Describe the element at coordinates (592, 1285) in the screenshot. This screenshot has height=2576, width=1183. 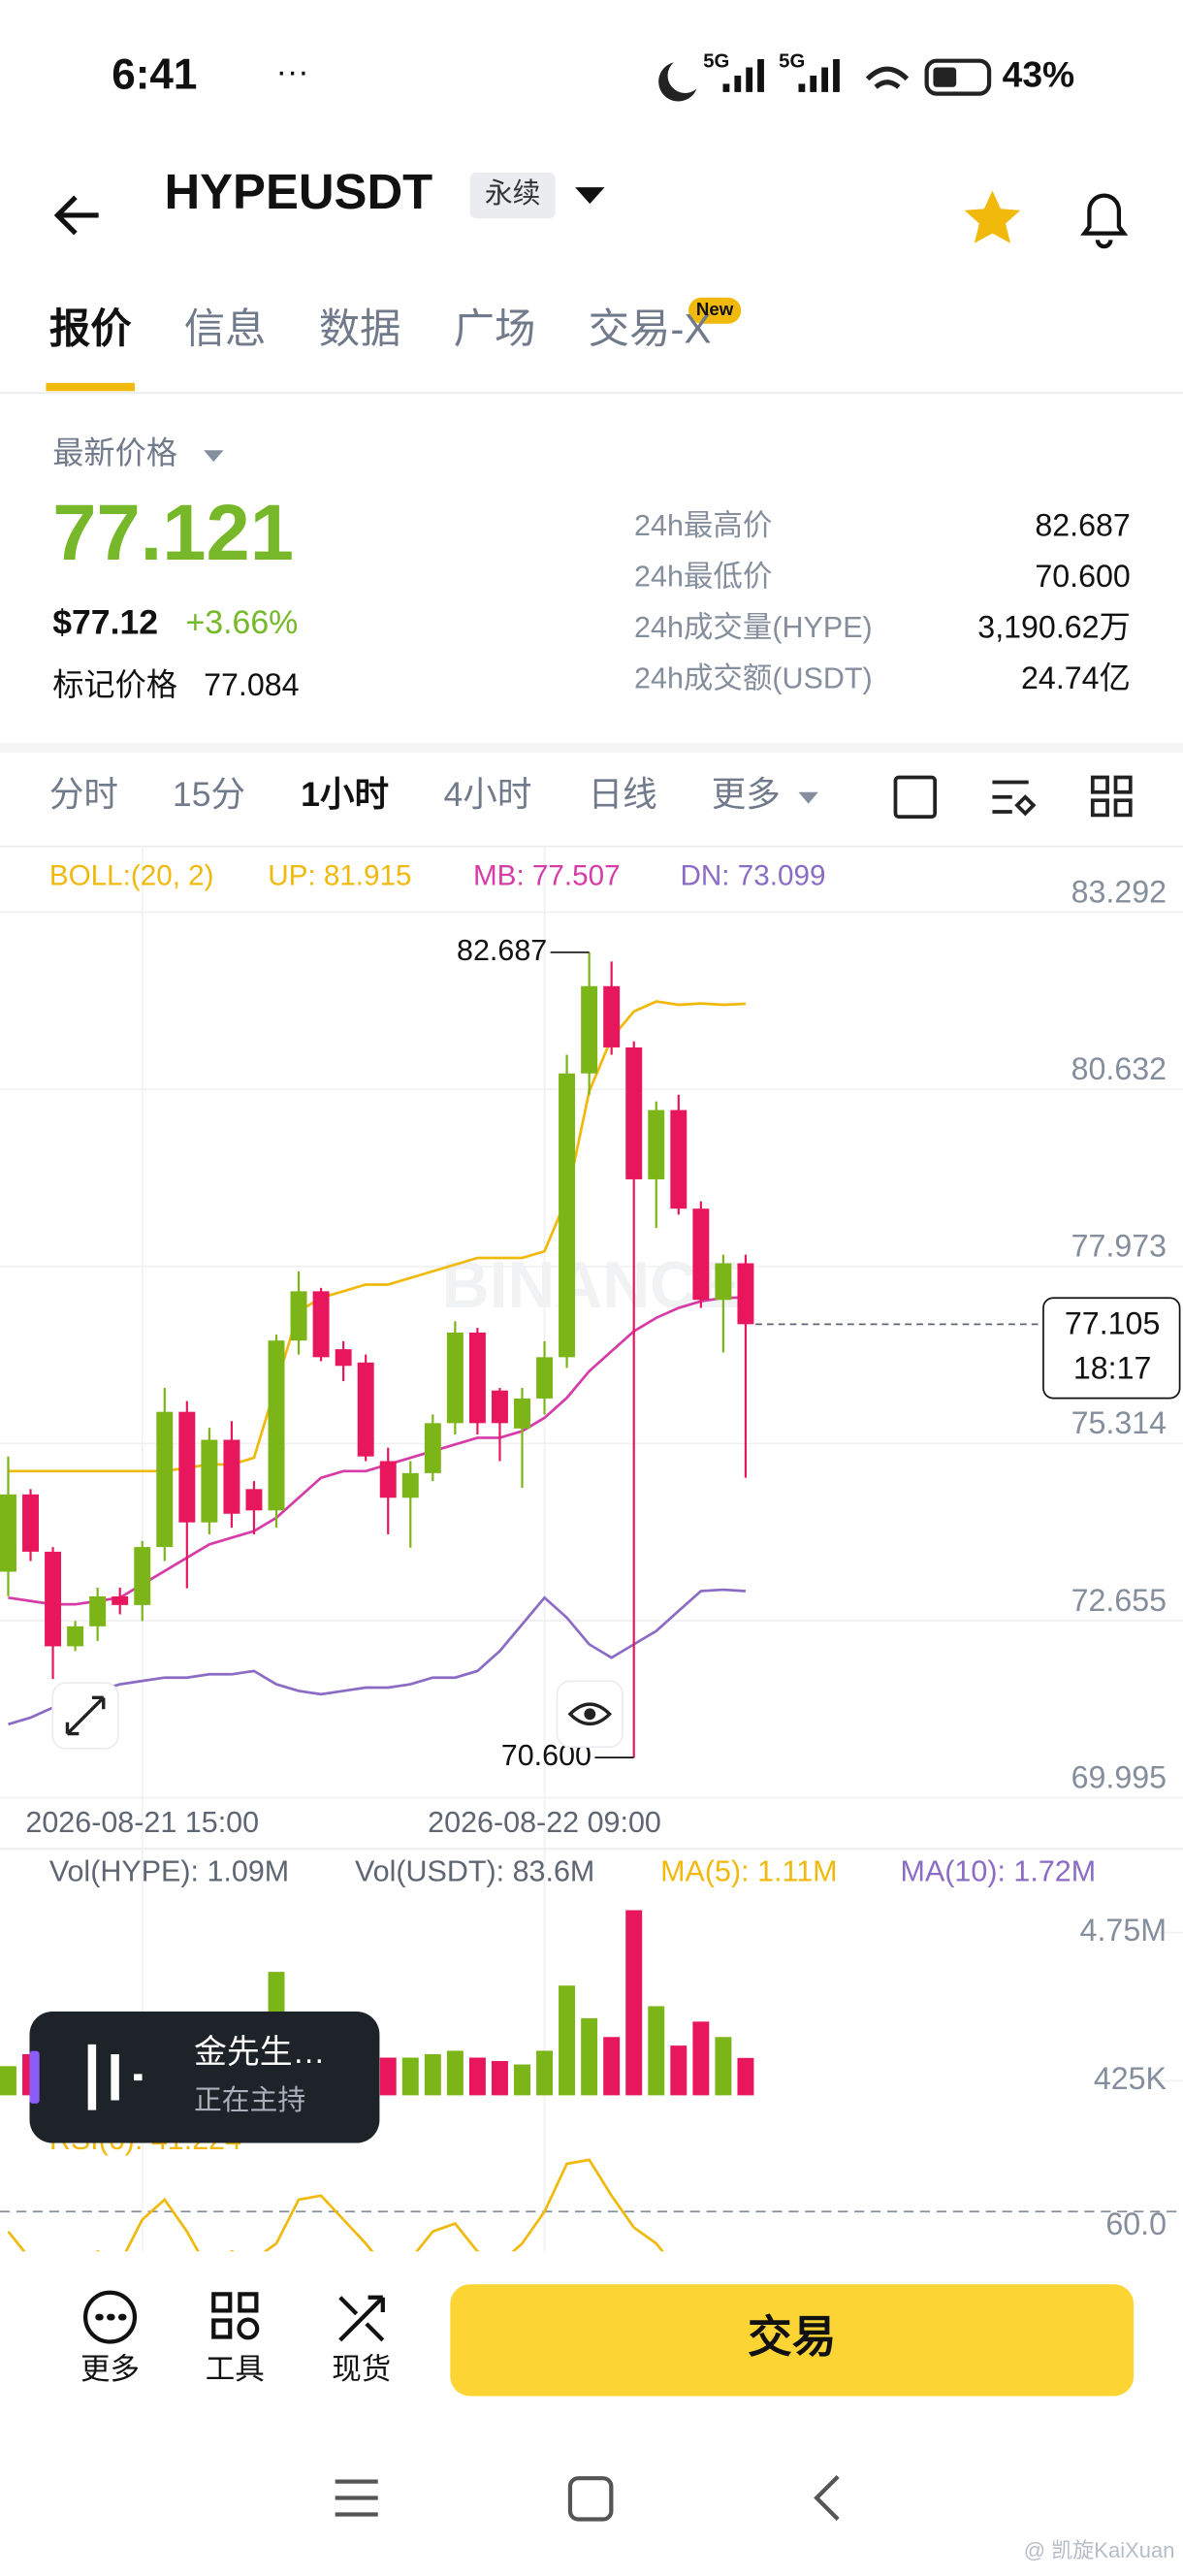
I see `watermark: BINANCE` at that location.